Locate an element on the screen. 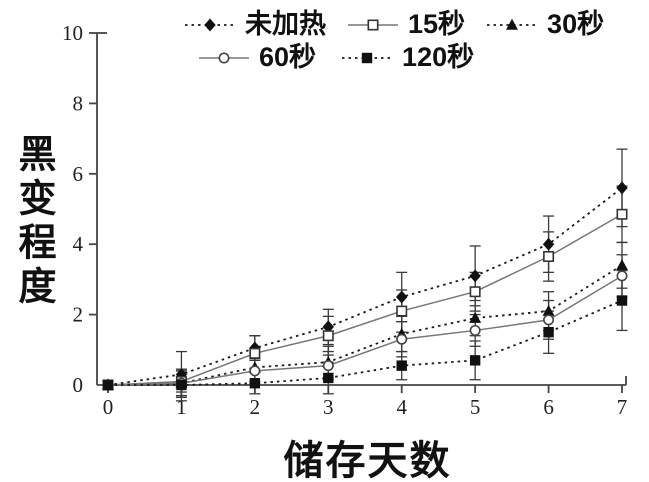 Image resolution: width=649 pixels, height=482 pixels. legend-marker-filled-square-icon is located at coordinates (367, 57).